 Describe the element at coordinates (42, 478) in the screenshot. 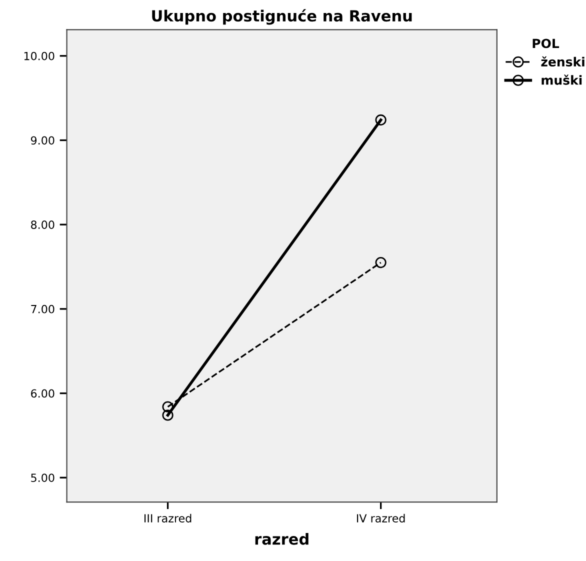

I see `y-tick-label: 5.00` at that location.